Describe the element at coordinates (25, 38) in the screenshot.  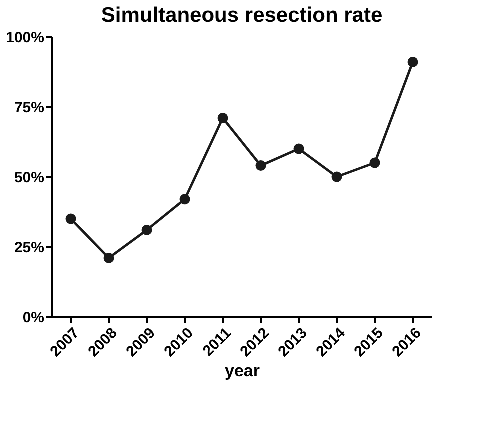
I see `y-tick-label: 100%` at that location.